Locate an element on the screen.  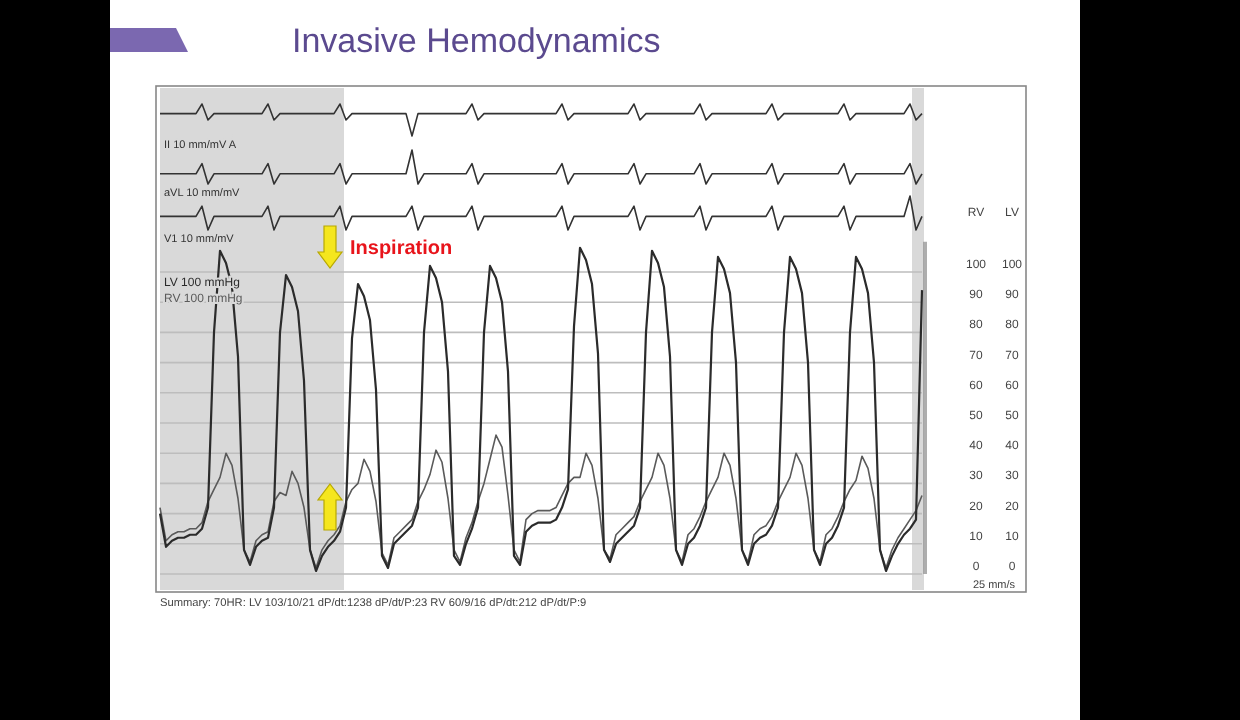
chart-title: Invasive Hemodynamics is located at coordinates (476, 41).